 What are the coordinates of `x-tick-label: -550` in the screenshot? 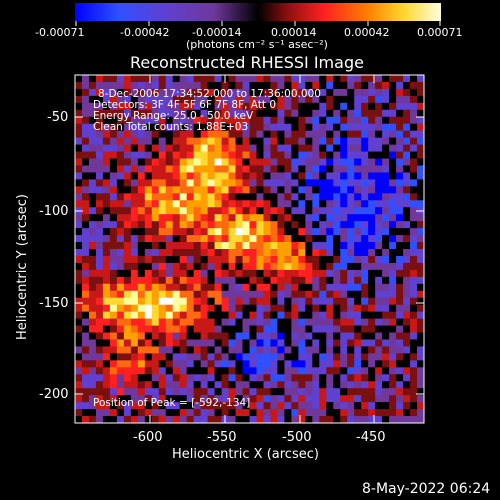 It's located at (222, 437).